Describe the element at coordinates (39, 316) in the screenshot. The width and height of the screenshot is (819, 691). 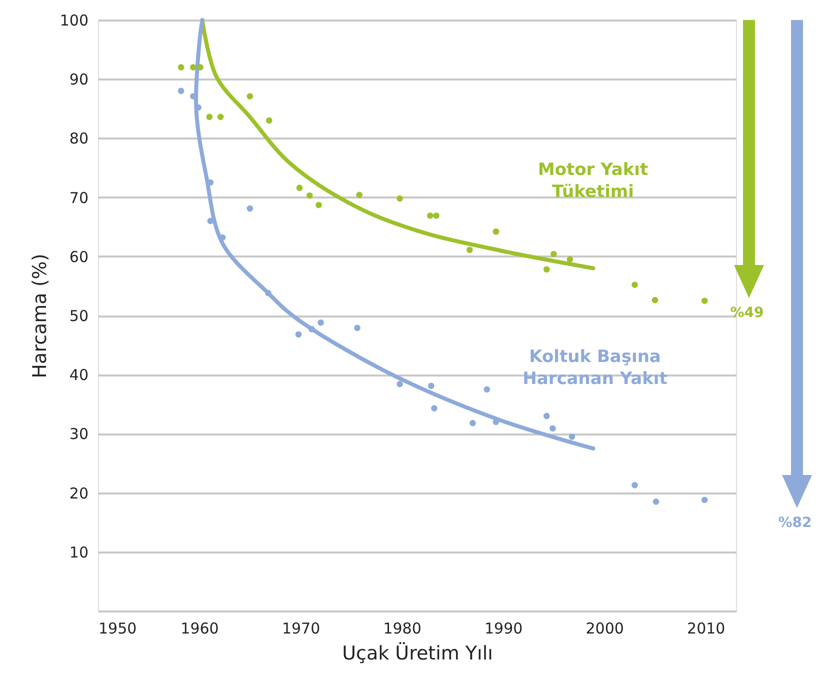
I see `y-axis-title: Harcama (%)` at that location.